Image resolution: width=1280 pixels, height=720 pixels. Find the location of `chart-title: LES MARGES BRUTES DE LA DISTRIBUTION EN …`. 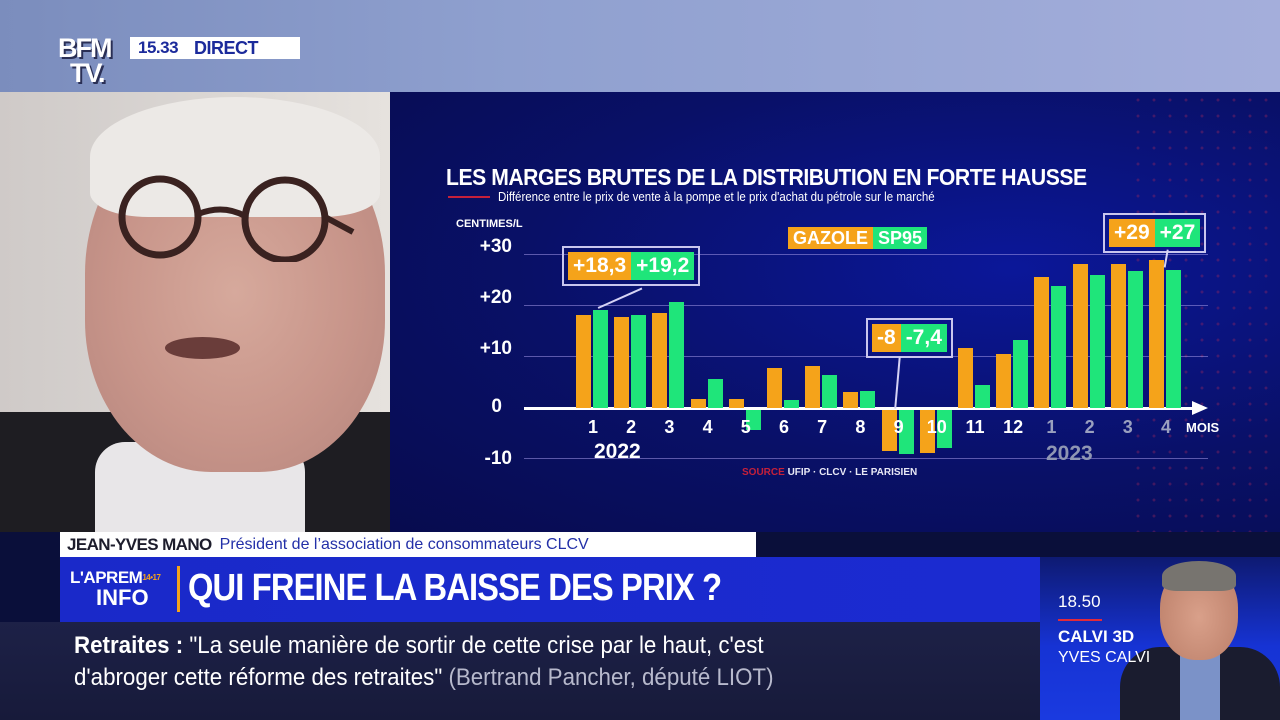

chart-title: LES MARGES BRUTES DE LA DISTRIBUTION EN … is located at coordinates (766, 177).